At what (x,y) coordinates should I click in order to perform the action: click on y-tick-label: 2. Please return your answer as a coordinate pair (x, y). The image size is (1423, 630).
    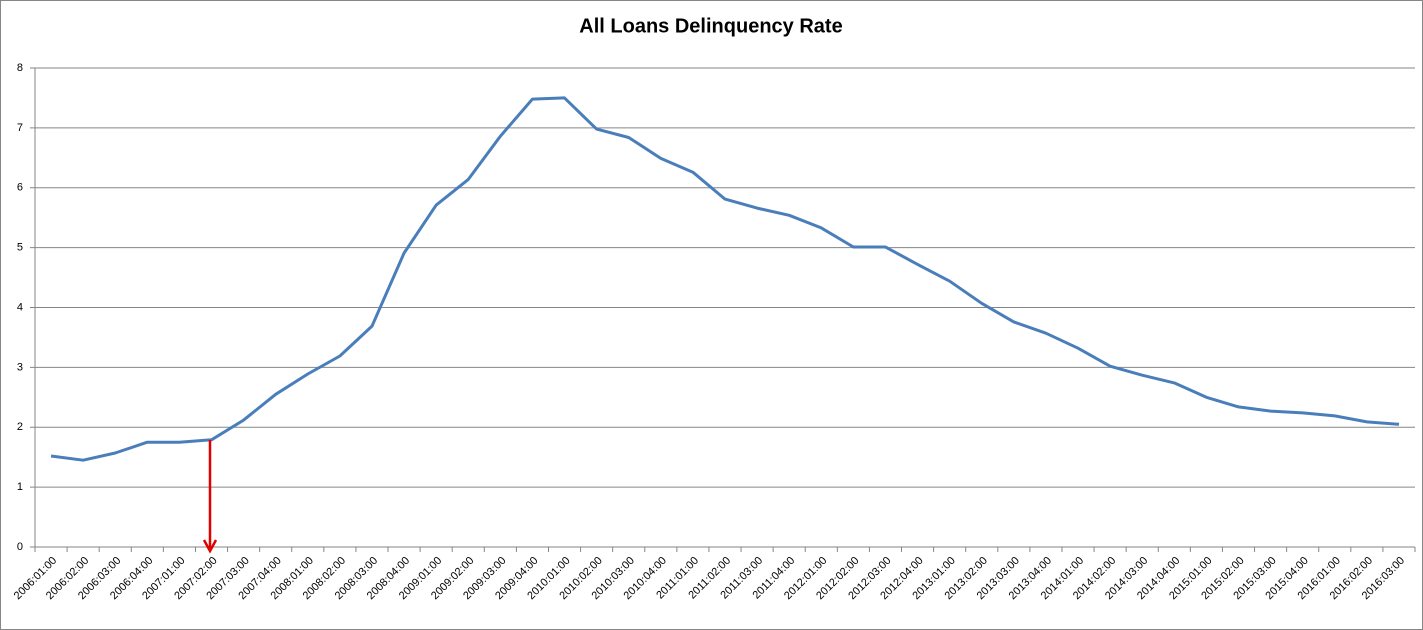
    Looking at the image, I should click on (20, 427).